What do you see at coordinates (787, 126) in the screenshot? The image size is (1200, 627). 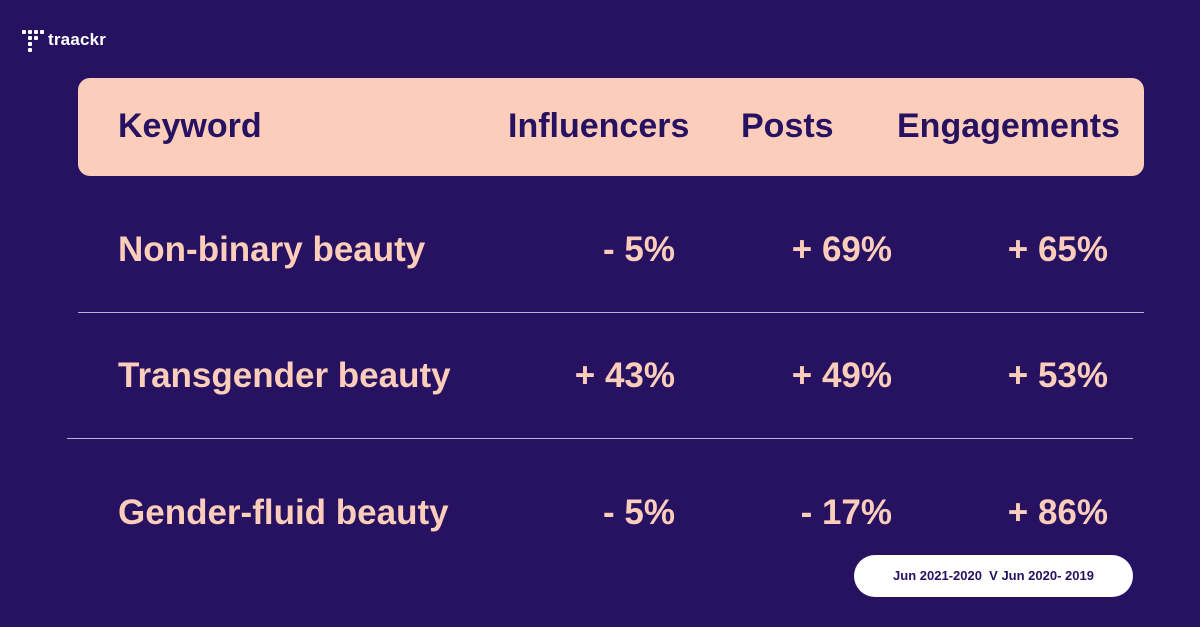 I see `column-header-posts: Posts` at bounding box center [787, 126].